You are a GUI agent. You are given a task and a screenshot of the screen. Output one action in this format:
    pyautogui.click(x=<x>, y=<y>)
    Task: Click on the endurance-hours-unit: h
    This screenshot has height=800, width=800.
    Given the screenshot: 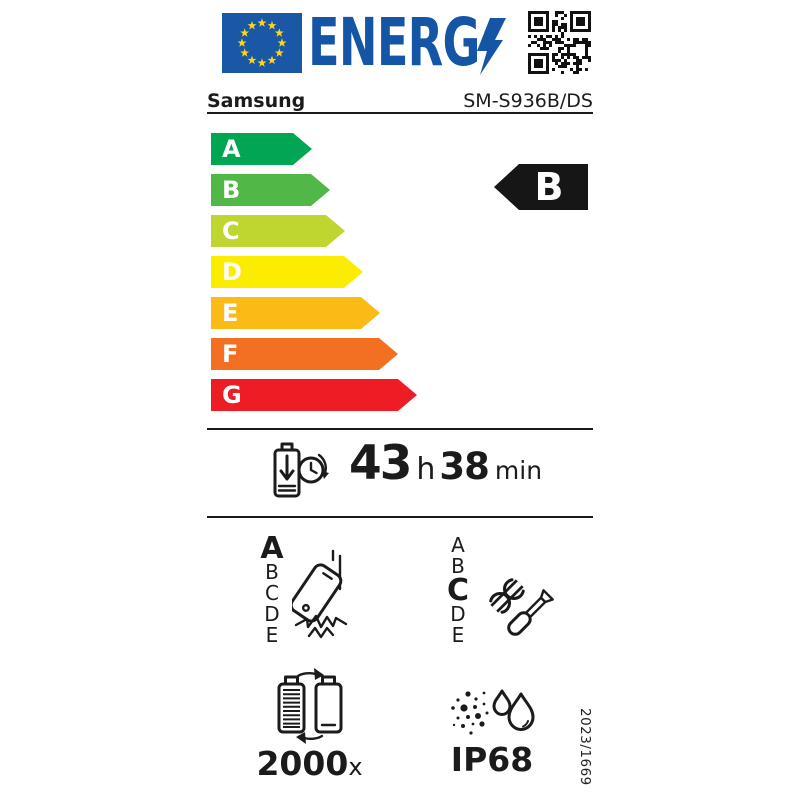 What is the action you would take?
    pyautogui.click(x=426, y=469)
    